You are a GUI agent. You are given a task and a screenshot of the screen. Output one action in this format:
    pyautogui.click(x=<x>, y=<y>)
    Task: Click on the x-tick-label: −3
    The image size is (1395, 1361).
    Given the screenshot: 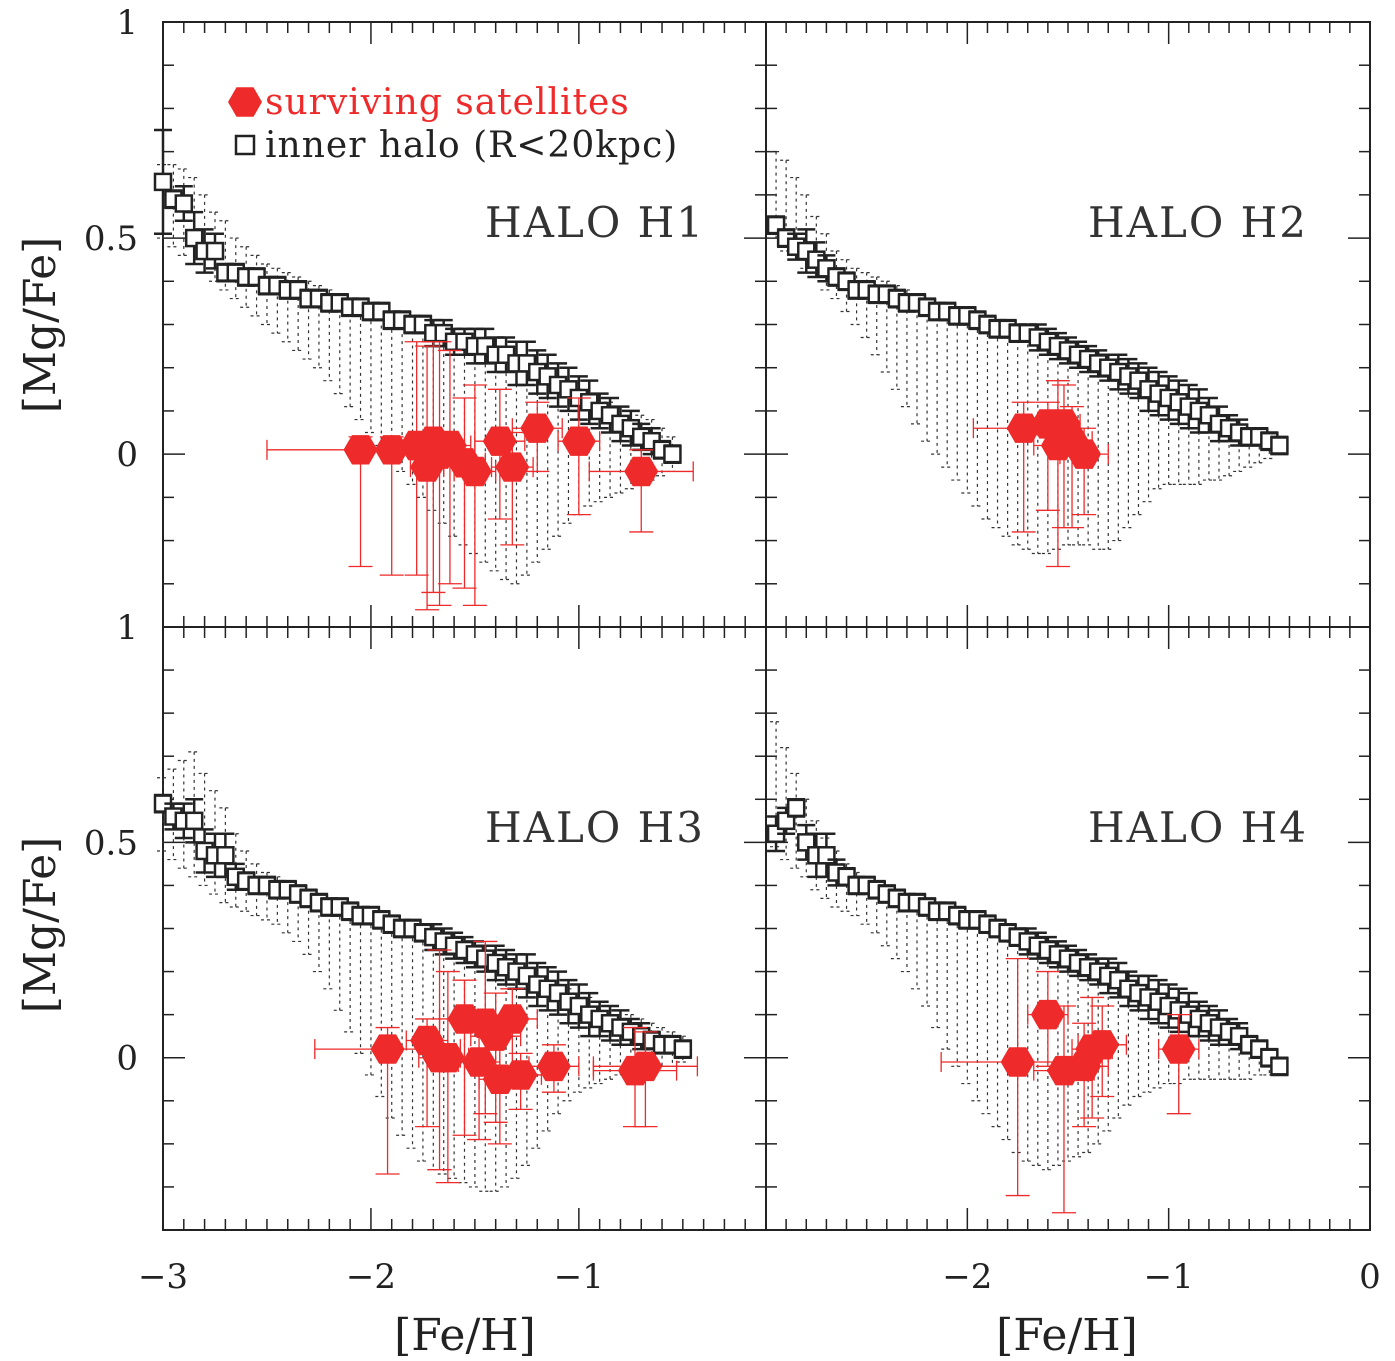 What is the action you would take?
    pyautogui.click(x=163, y=1277)
    